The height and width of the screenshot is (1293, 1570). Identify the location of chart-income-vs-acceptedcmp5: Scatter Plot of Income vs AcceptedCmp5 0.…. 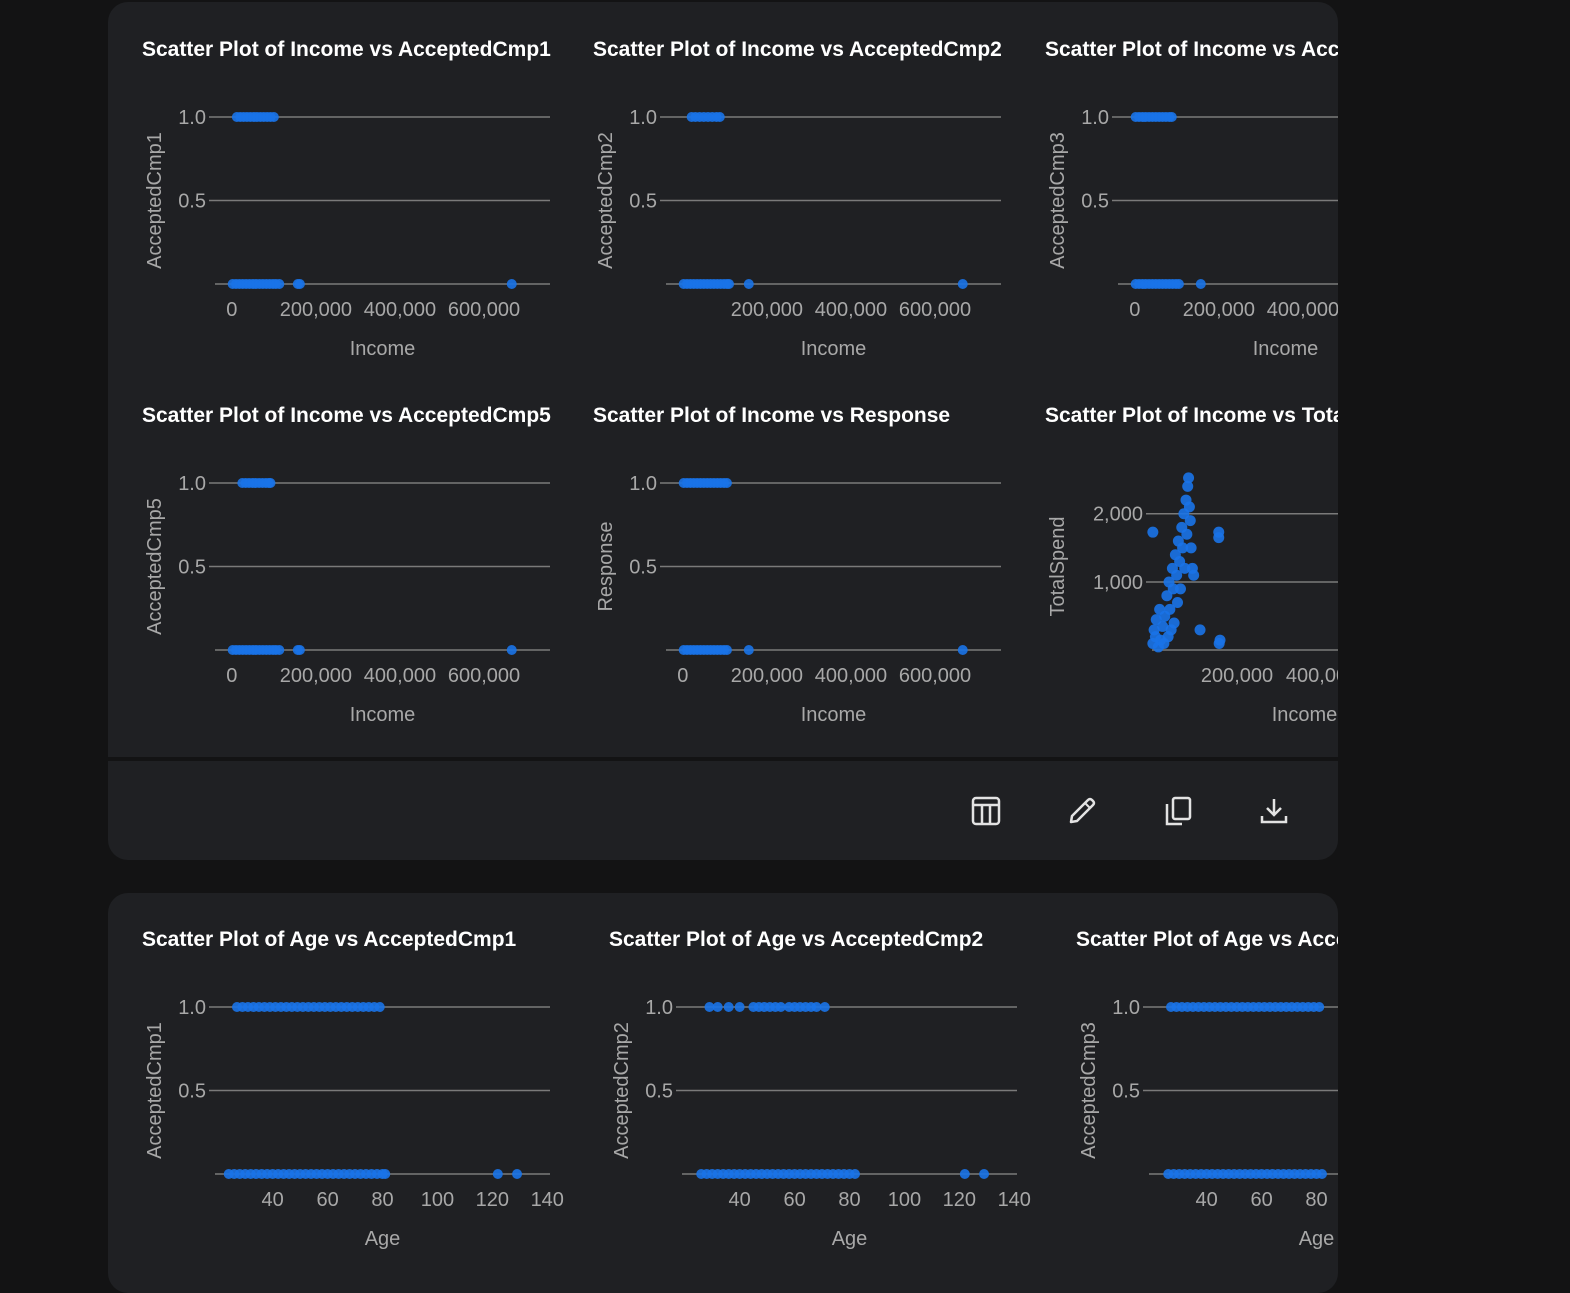
(346, 565).